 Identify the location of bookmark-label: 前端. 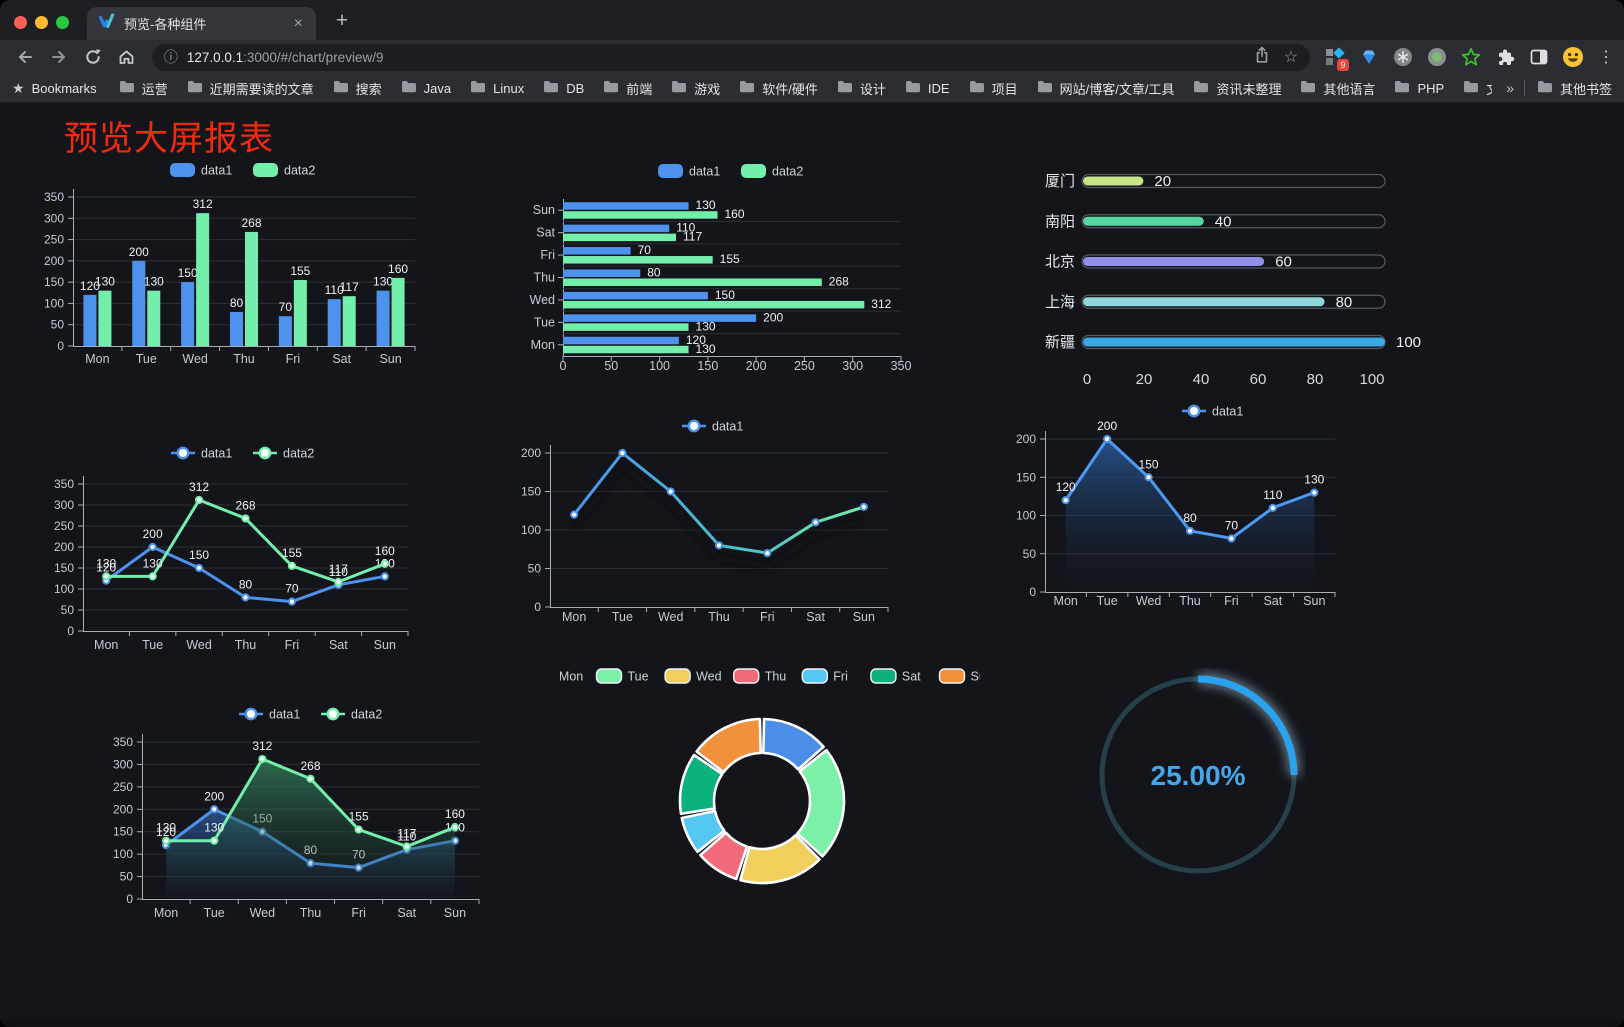
(639, 89).